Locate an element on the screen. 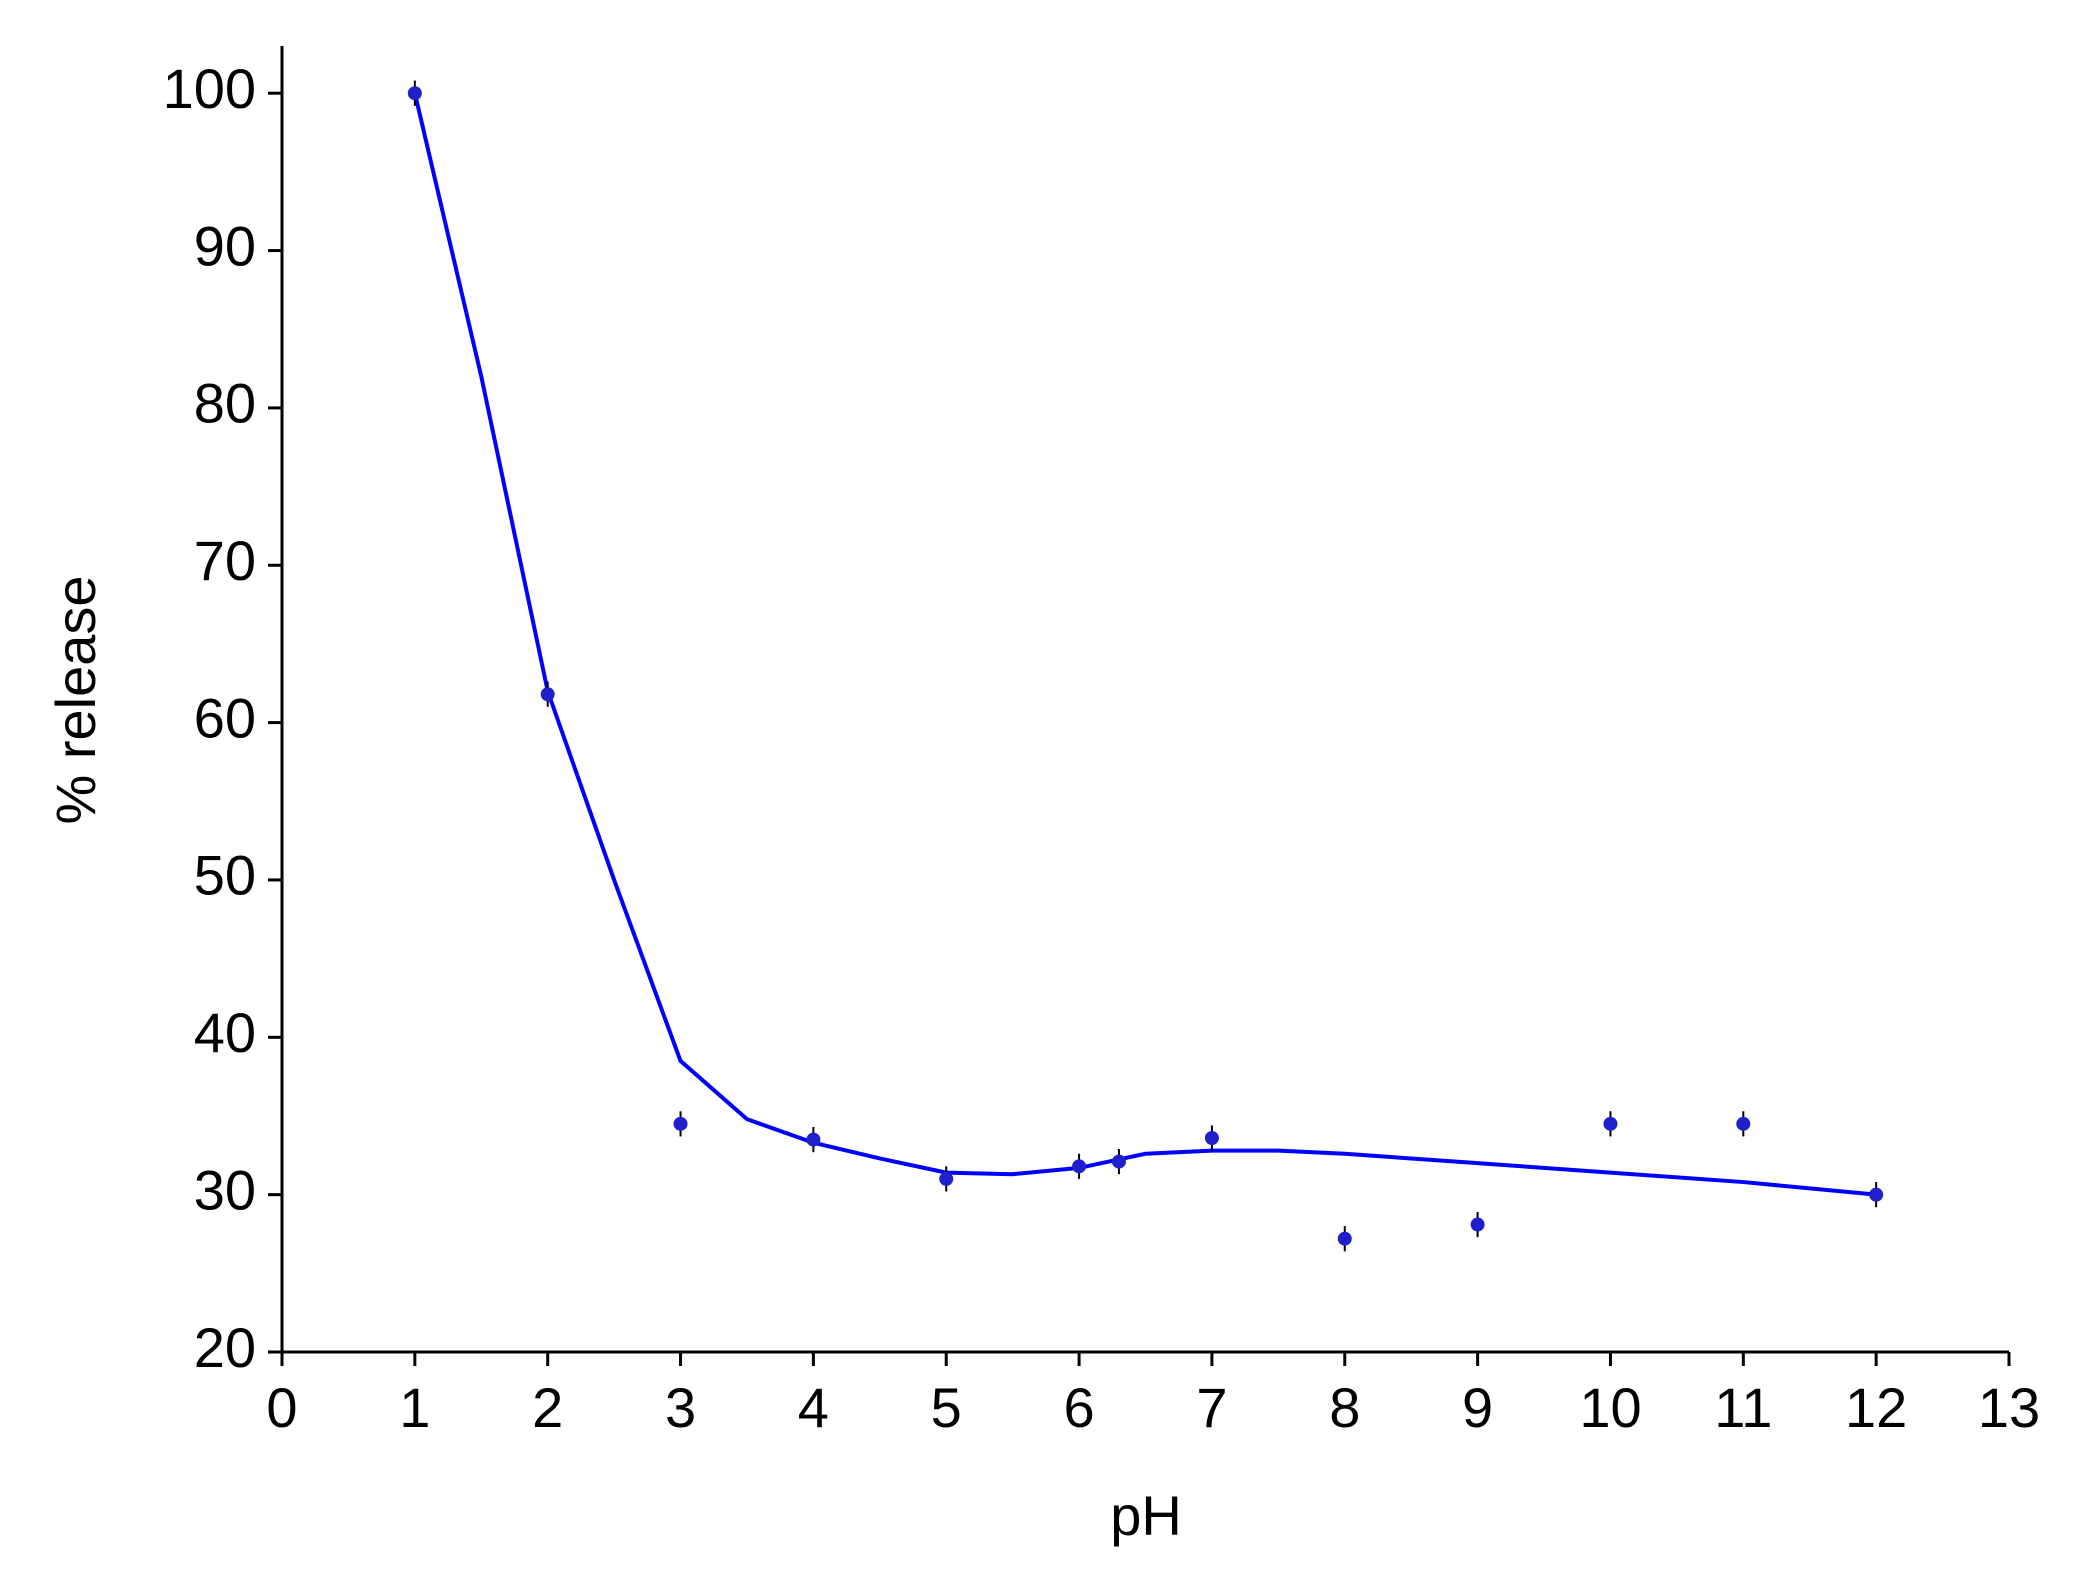 This screenshot has width=2093, height=1596. x-tick-label: 5 is located at coordinates (946, 1407).